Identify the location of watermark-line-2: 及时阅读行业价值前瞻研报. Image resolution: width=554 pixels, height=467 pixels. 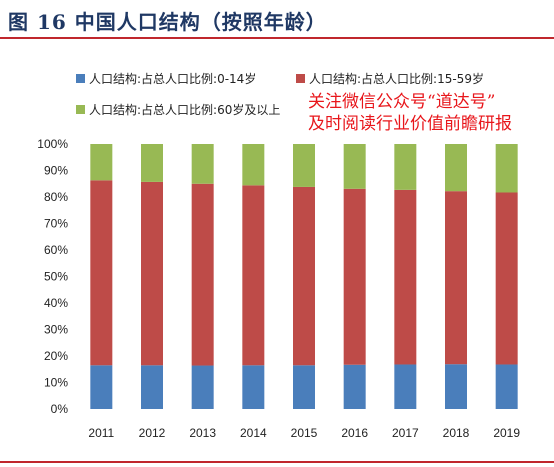
(410, 124).